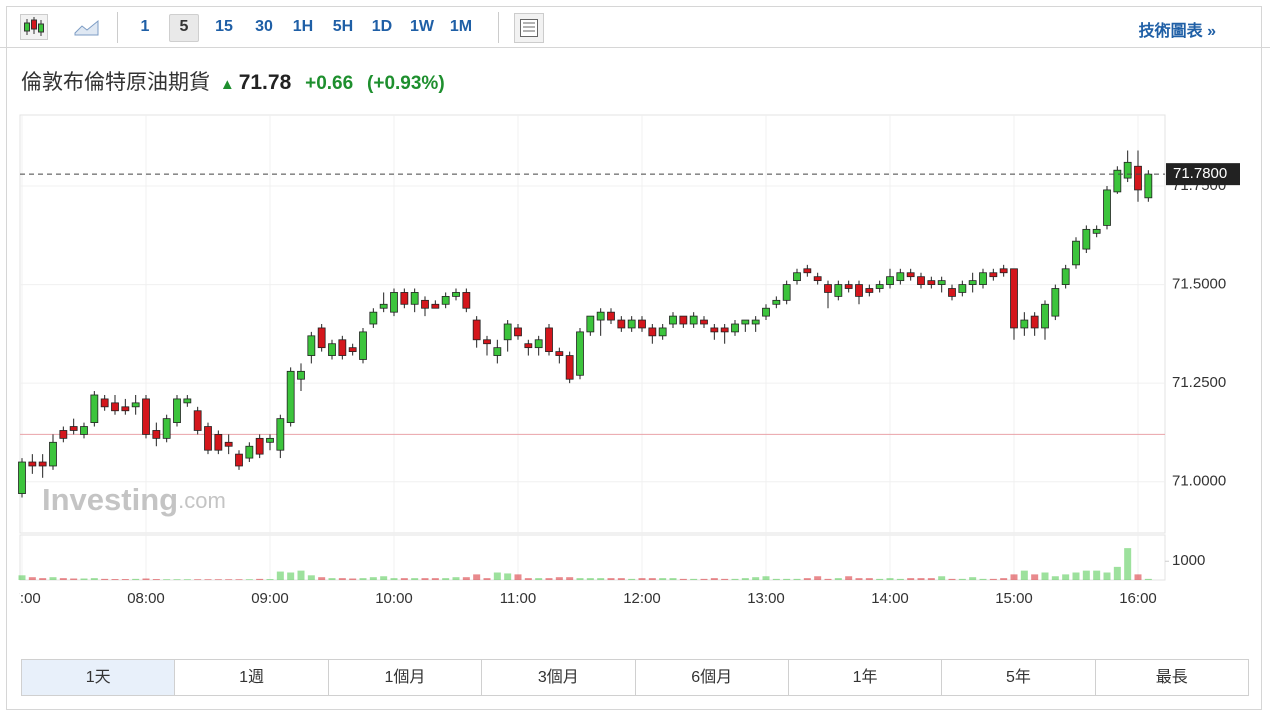  I want to click on range-tab: 1天, so click(98, 677).